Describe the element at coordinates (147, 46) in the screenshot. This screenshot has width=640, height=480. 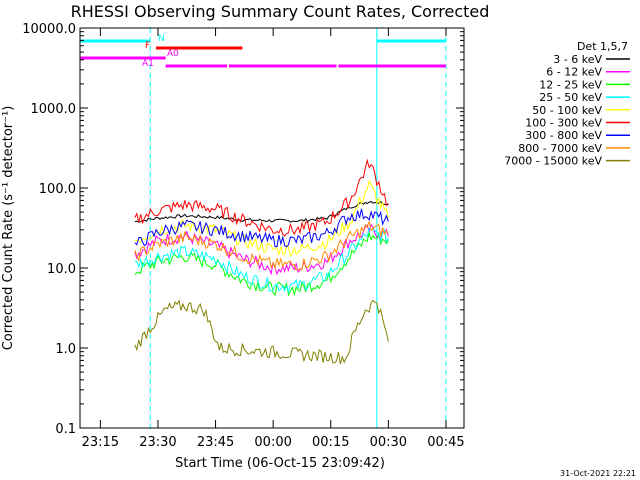
I see `status-label-f: F` at that location.